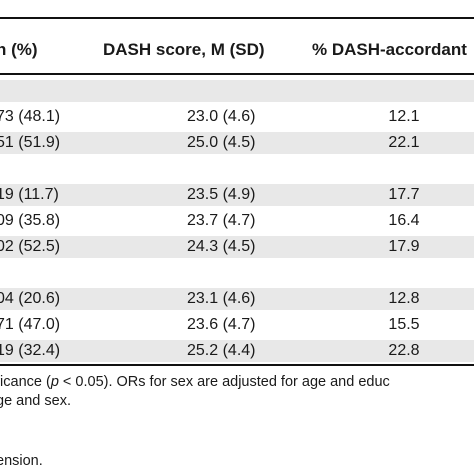  Describe the element at coordinates (21, 461) in the screenshot. I see `footnote-line-3: ension.` at that location.